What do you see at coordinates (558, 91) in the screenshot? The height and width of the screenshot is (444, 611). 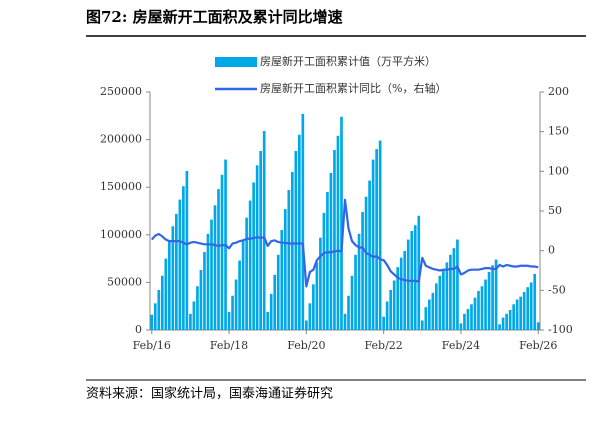 I see `y2-tick-label: 200` at bounding box center [558, 91].